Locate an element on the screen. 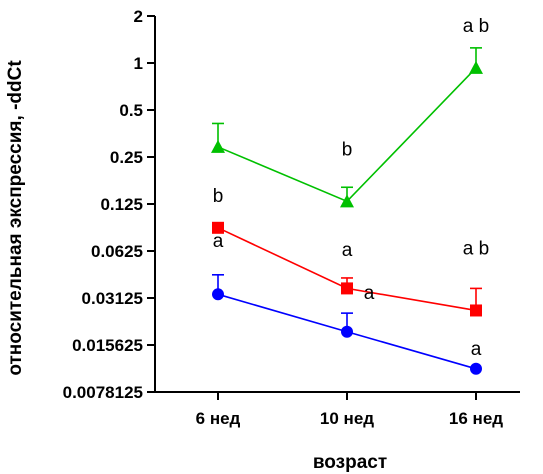 The image size is (543, 474). x-tick-label: 6 нед is located at coordinates (218, 418).